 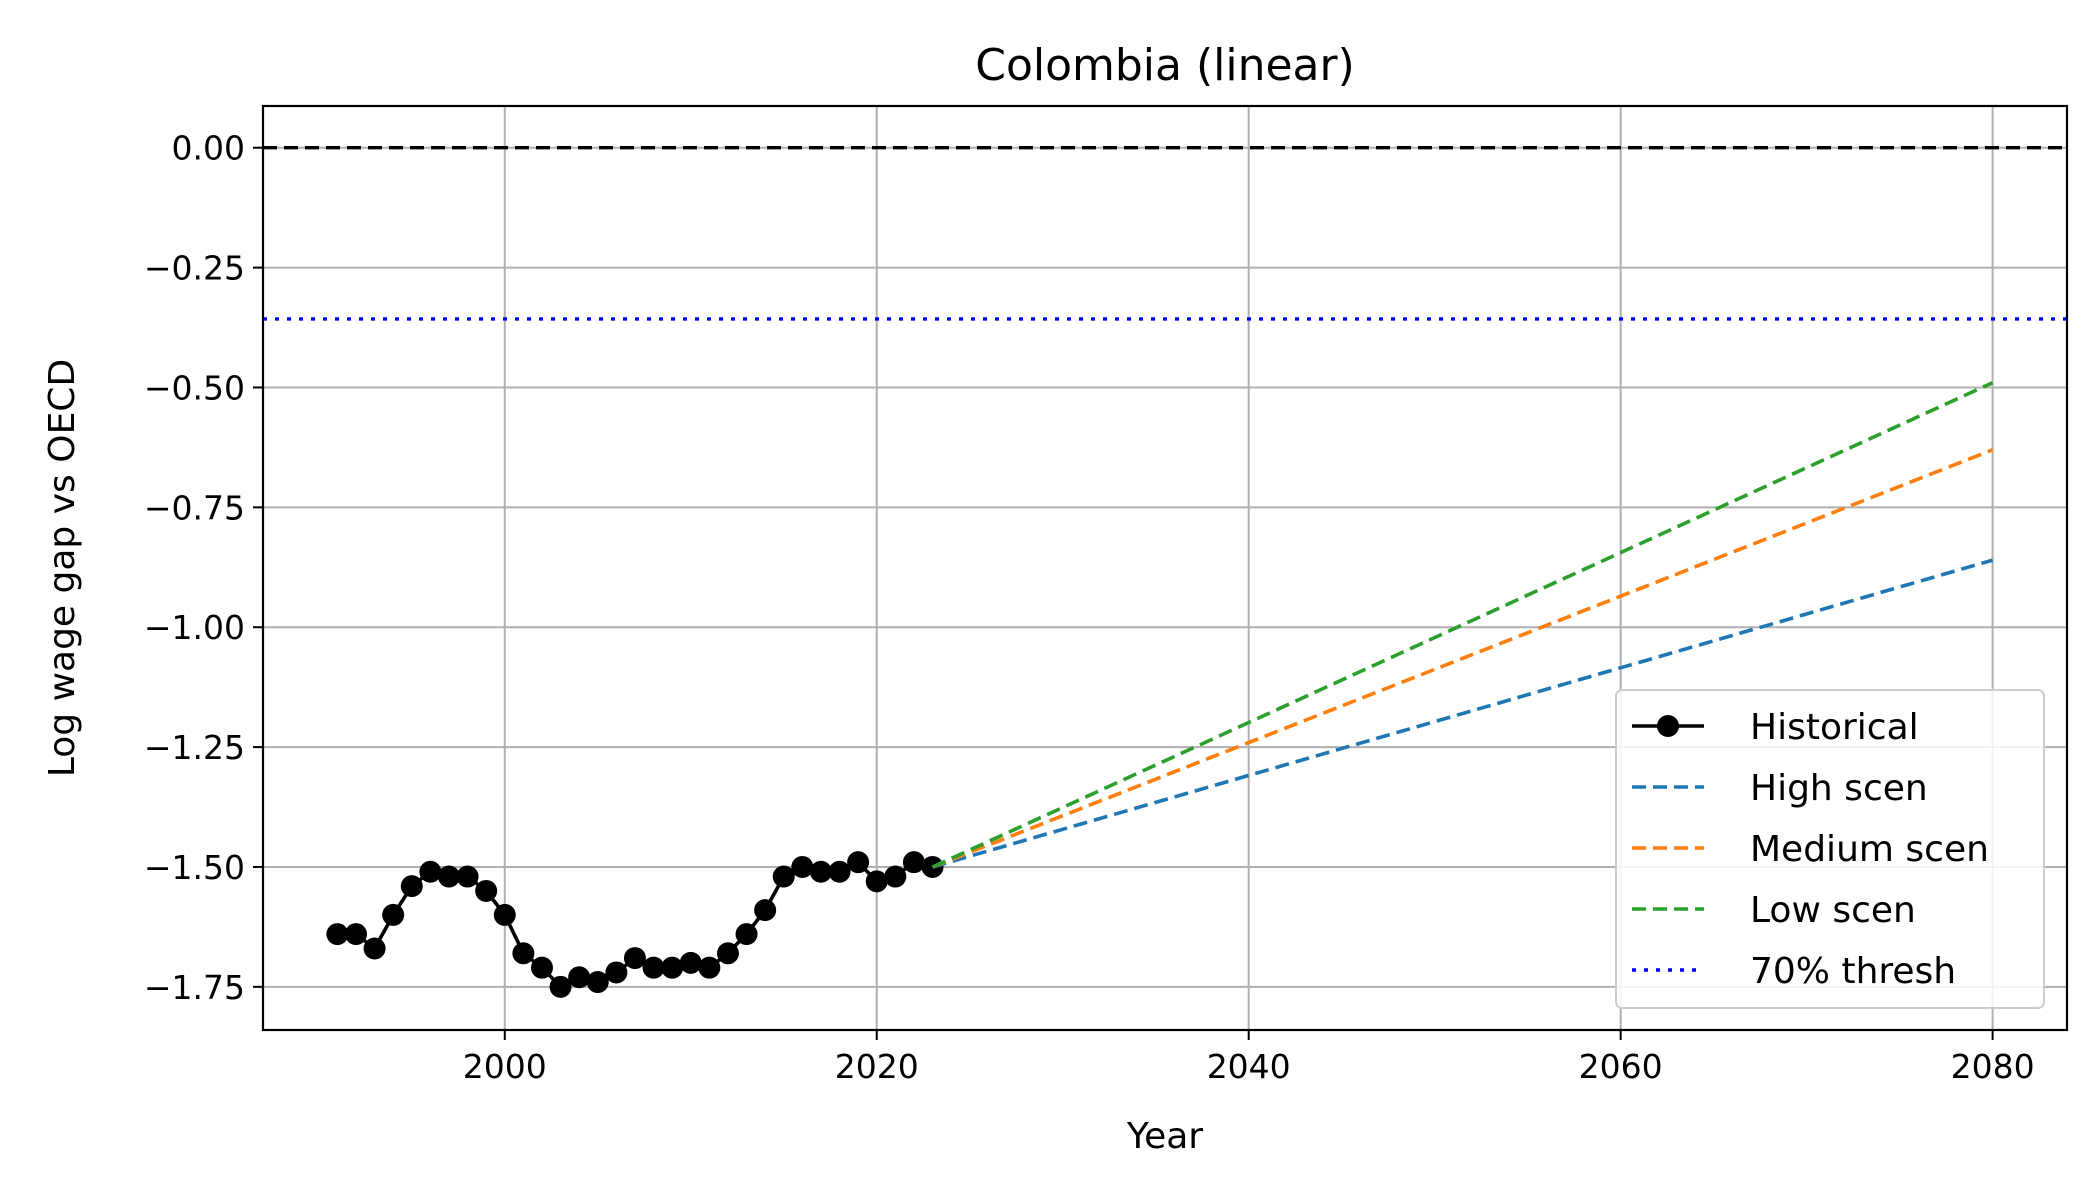 I want to click on chart-title: Colombia (linear), so click(x=1165, y=65).